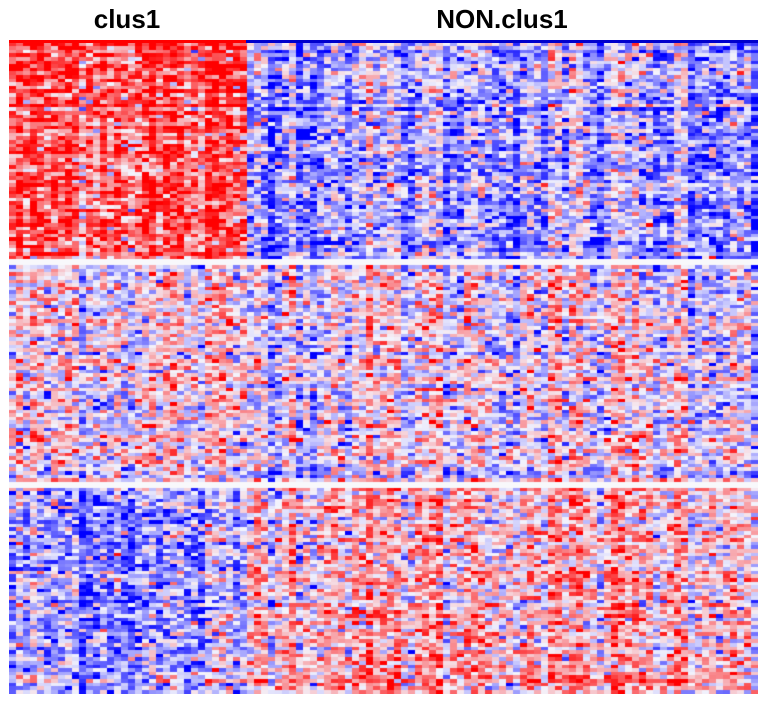  What do you see at coordinates (127, 19) in the screenshot?
I see `column-group-title-clus1: clus1` at bounding box center [127, 19].